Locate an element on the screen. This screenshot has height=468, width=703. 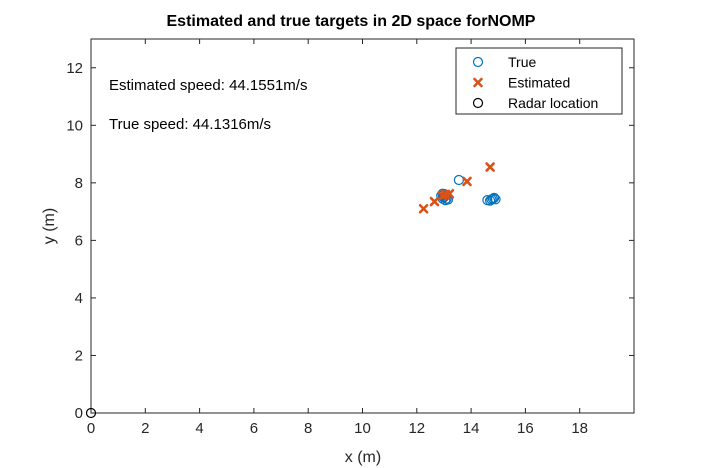
legend-box is located at coordinates (539, 81).